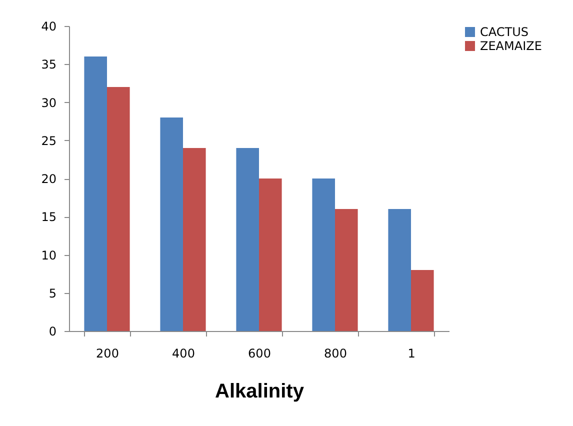 This screenshot has height=426, width=573. Describe the element at coordinates (260, 391) in the screenshot. I see `x-axis-title: Alkalinity` at that location.